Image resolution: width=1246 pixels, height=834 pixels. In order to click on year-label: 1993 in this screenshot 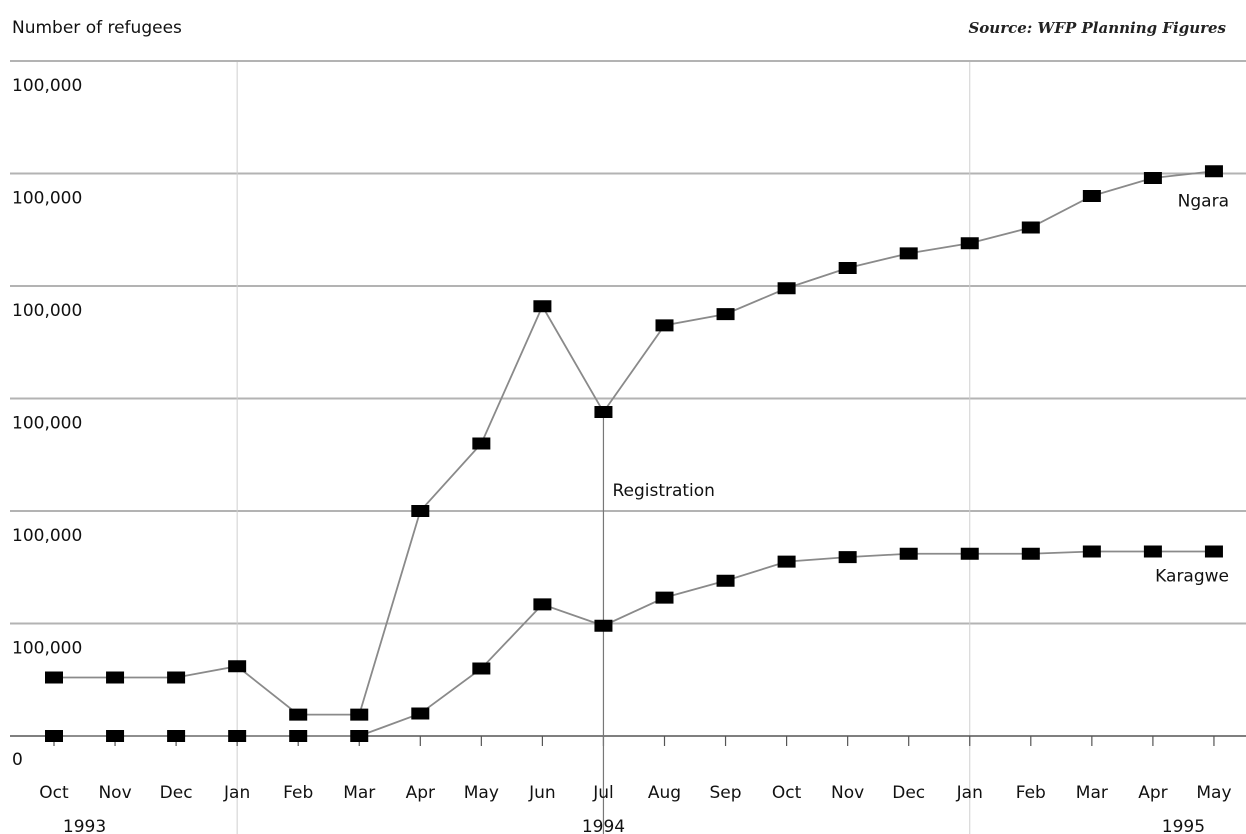, I will do `click(84, 825)`.